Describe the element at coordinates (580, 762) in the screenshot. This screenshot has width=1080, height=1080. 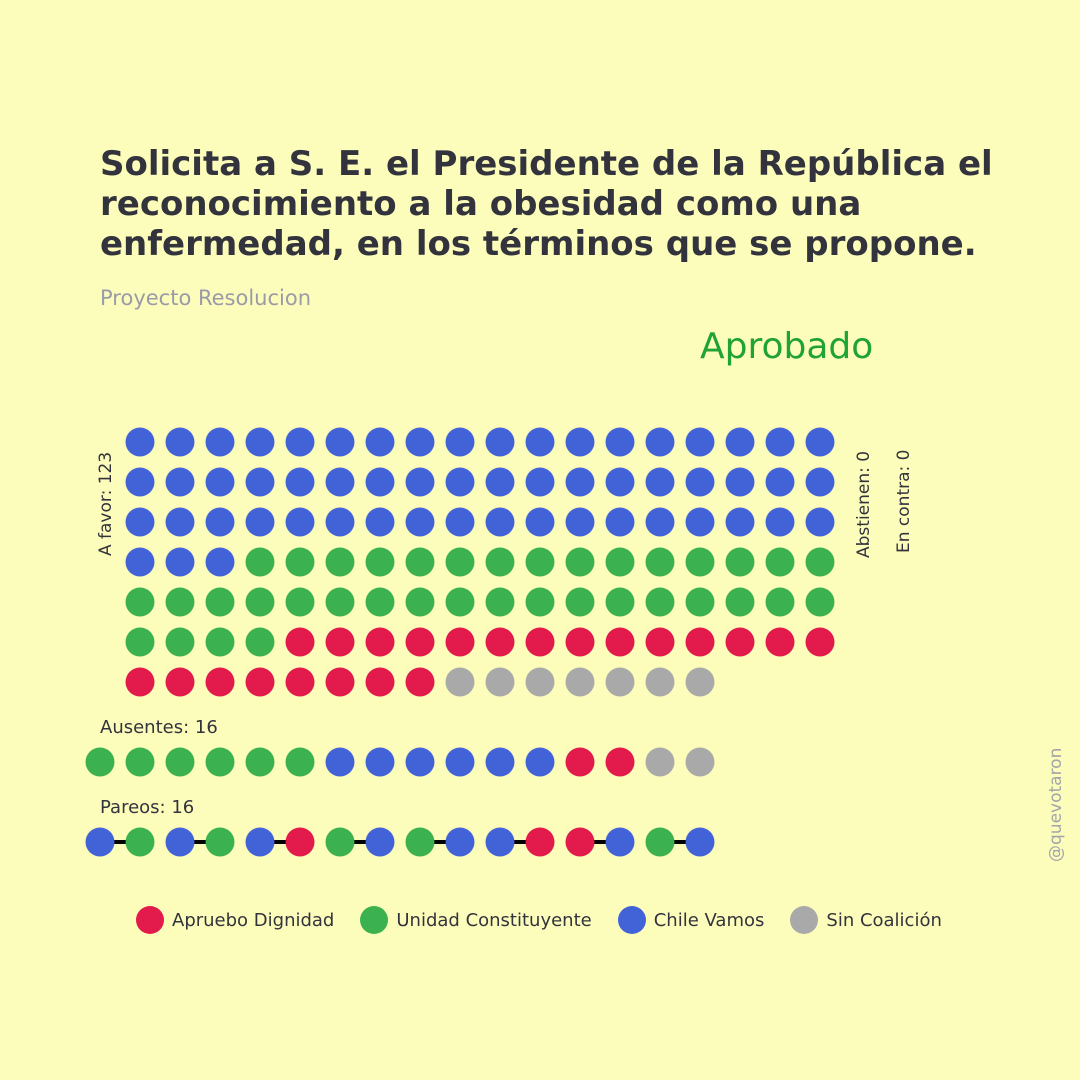
I see `absent-dot-apruebo` at that location.